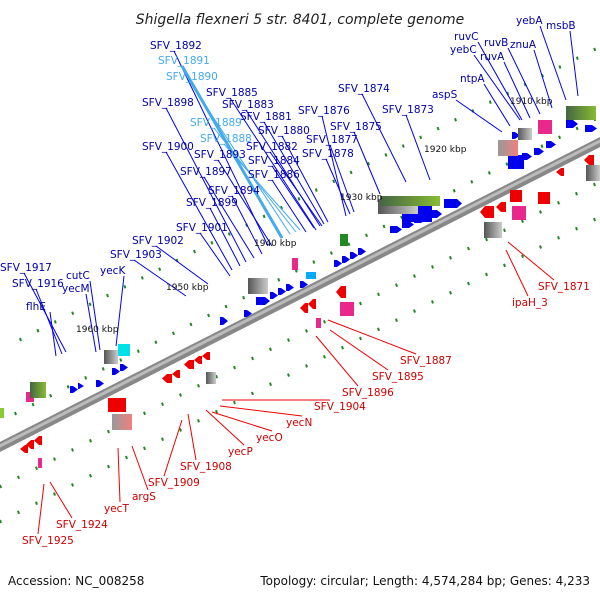 This screenshot has height=600, width=600. What do you see at coordinates (187, 288) in the screenshot?
I see `position-label: 1950 kbp` at bounding box center [187, 288].